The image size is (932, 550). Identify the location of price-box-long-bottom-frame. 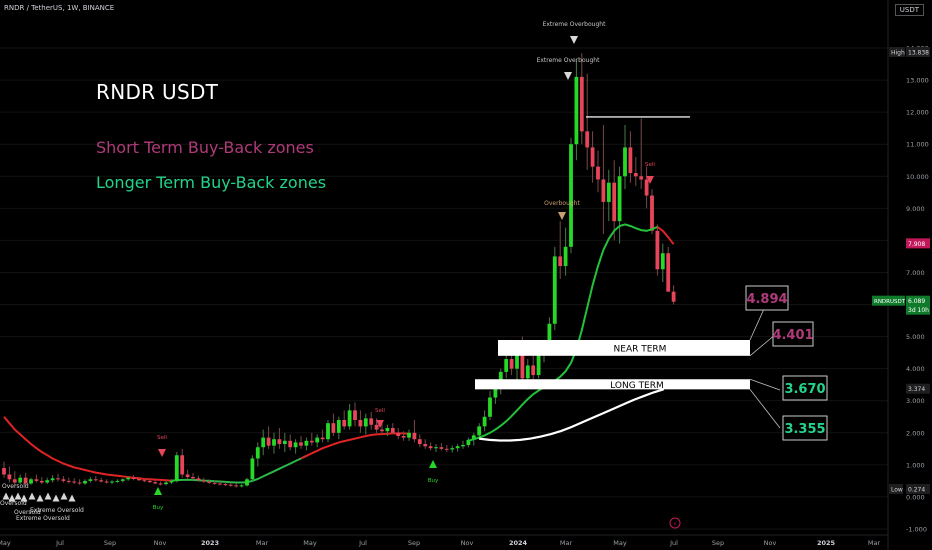
(805, 428).